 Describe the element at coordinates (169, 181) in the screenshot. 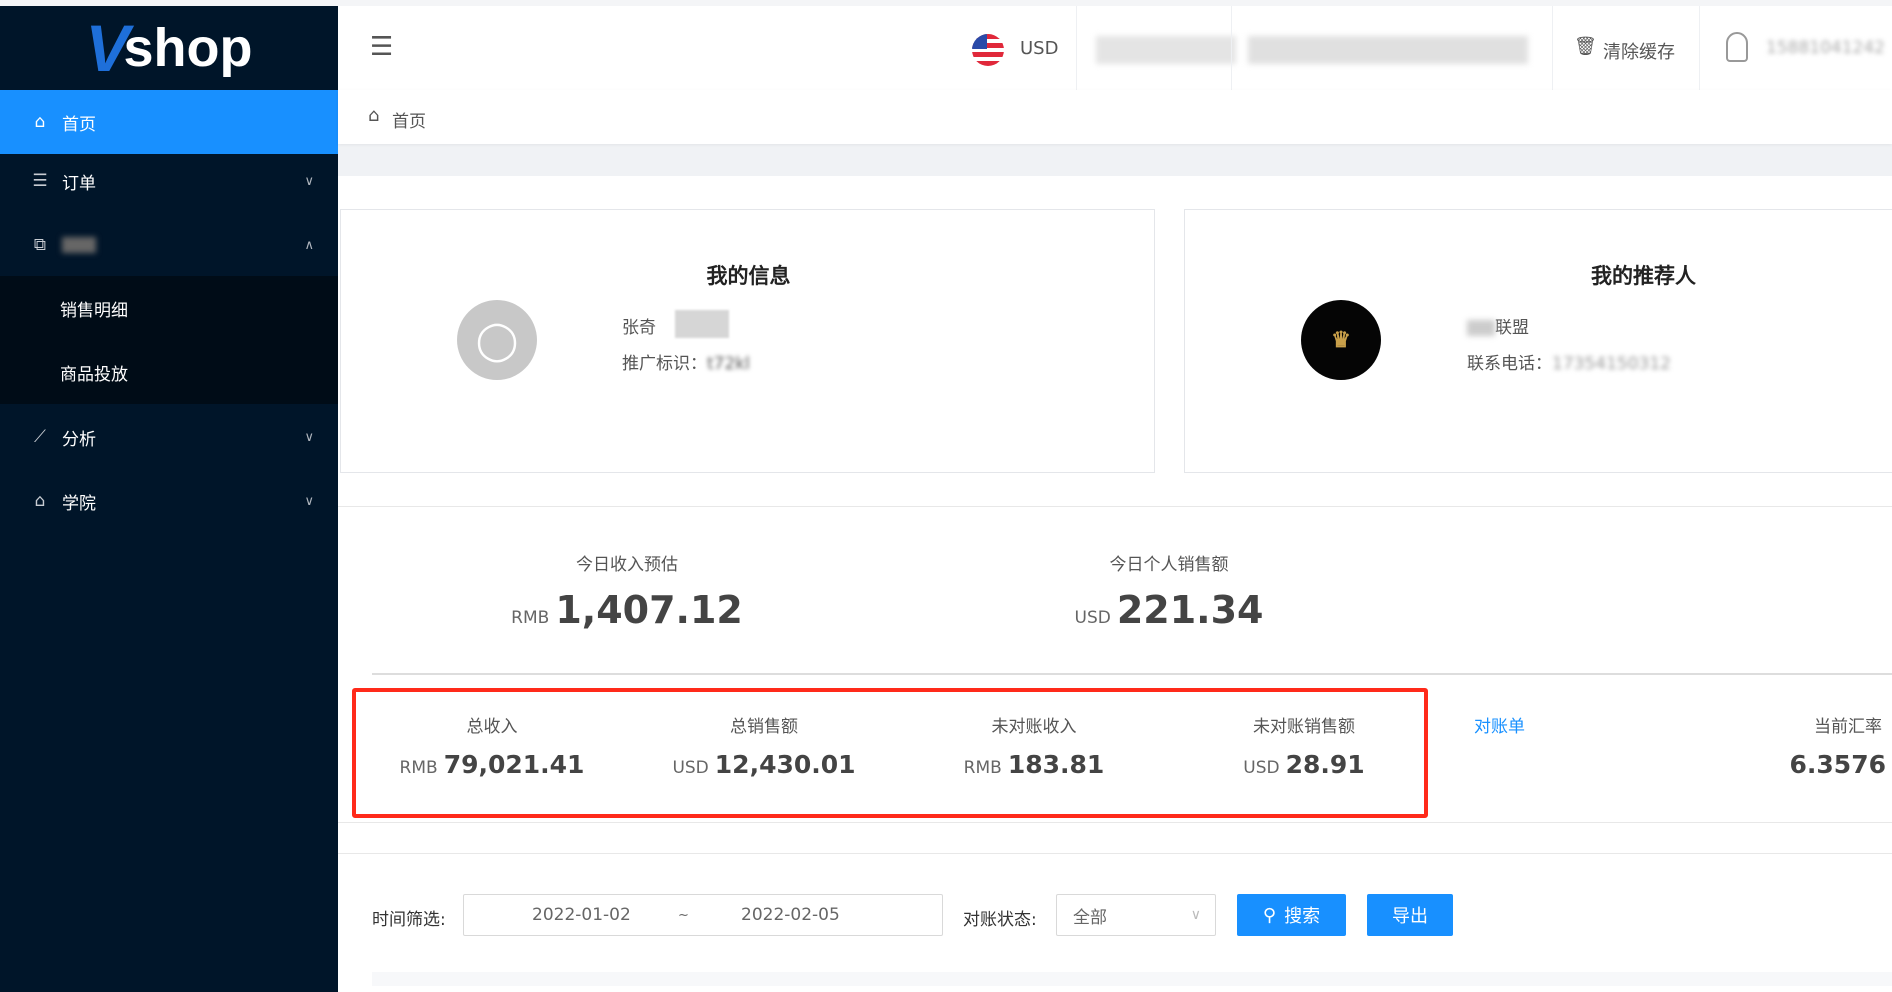

I see `sidebar-item-orders: ☰ 订单 ∨` at that location.